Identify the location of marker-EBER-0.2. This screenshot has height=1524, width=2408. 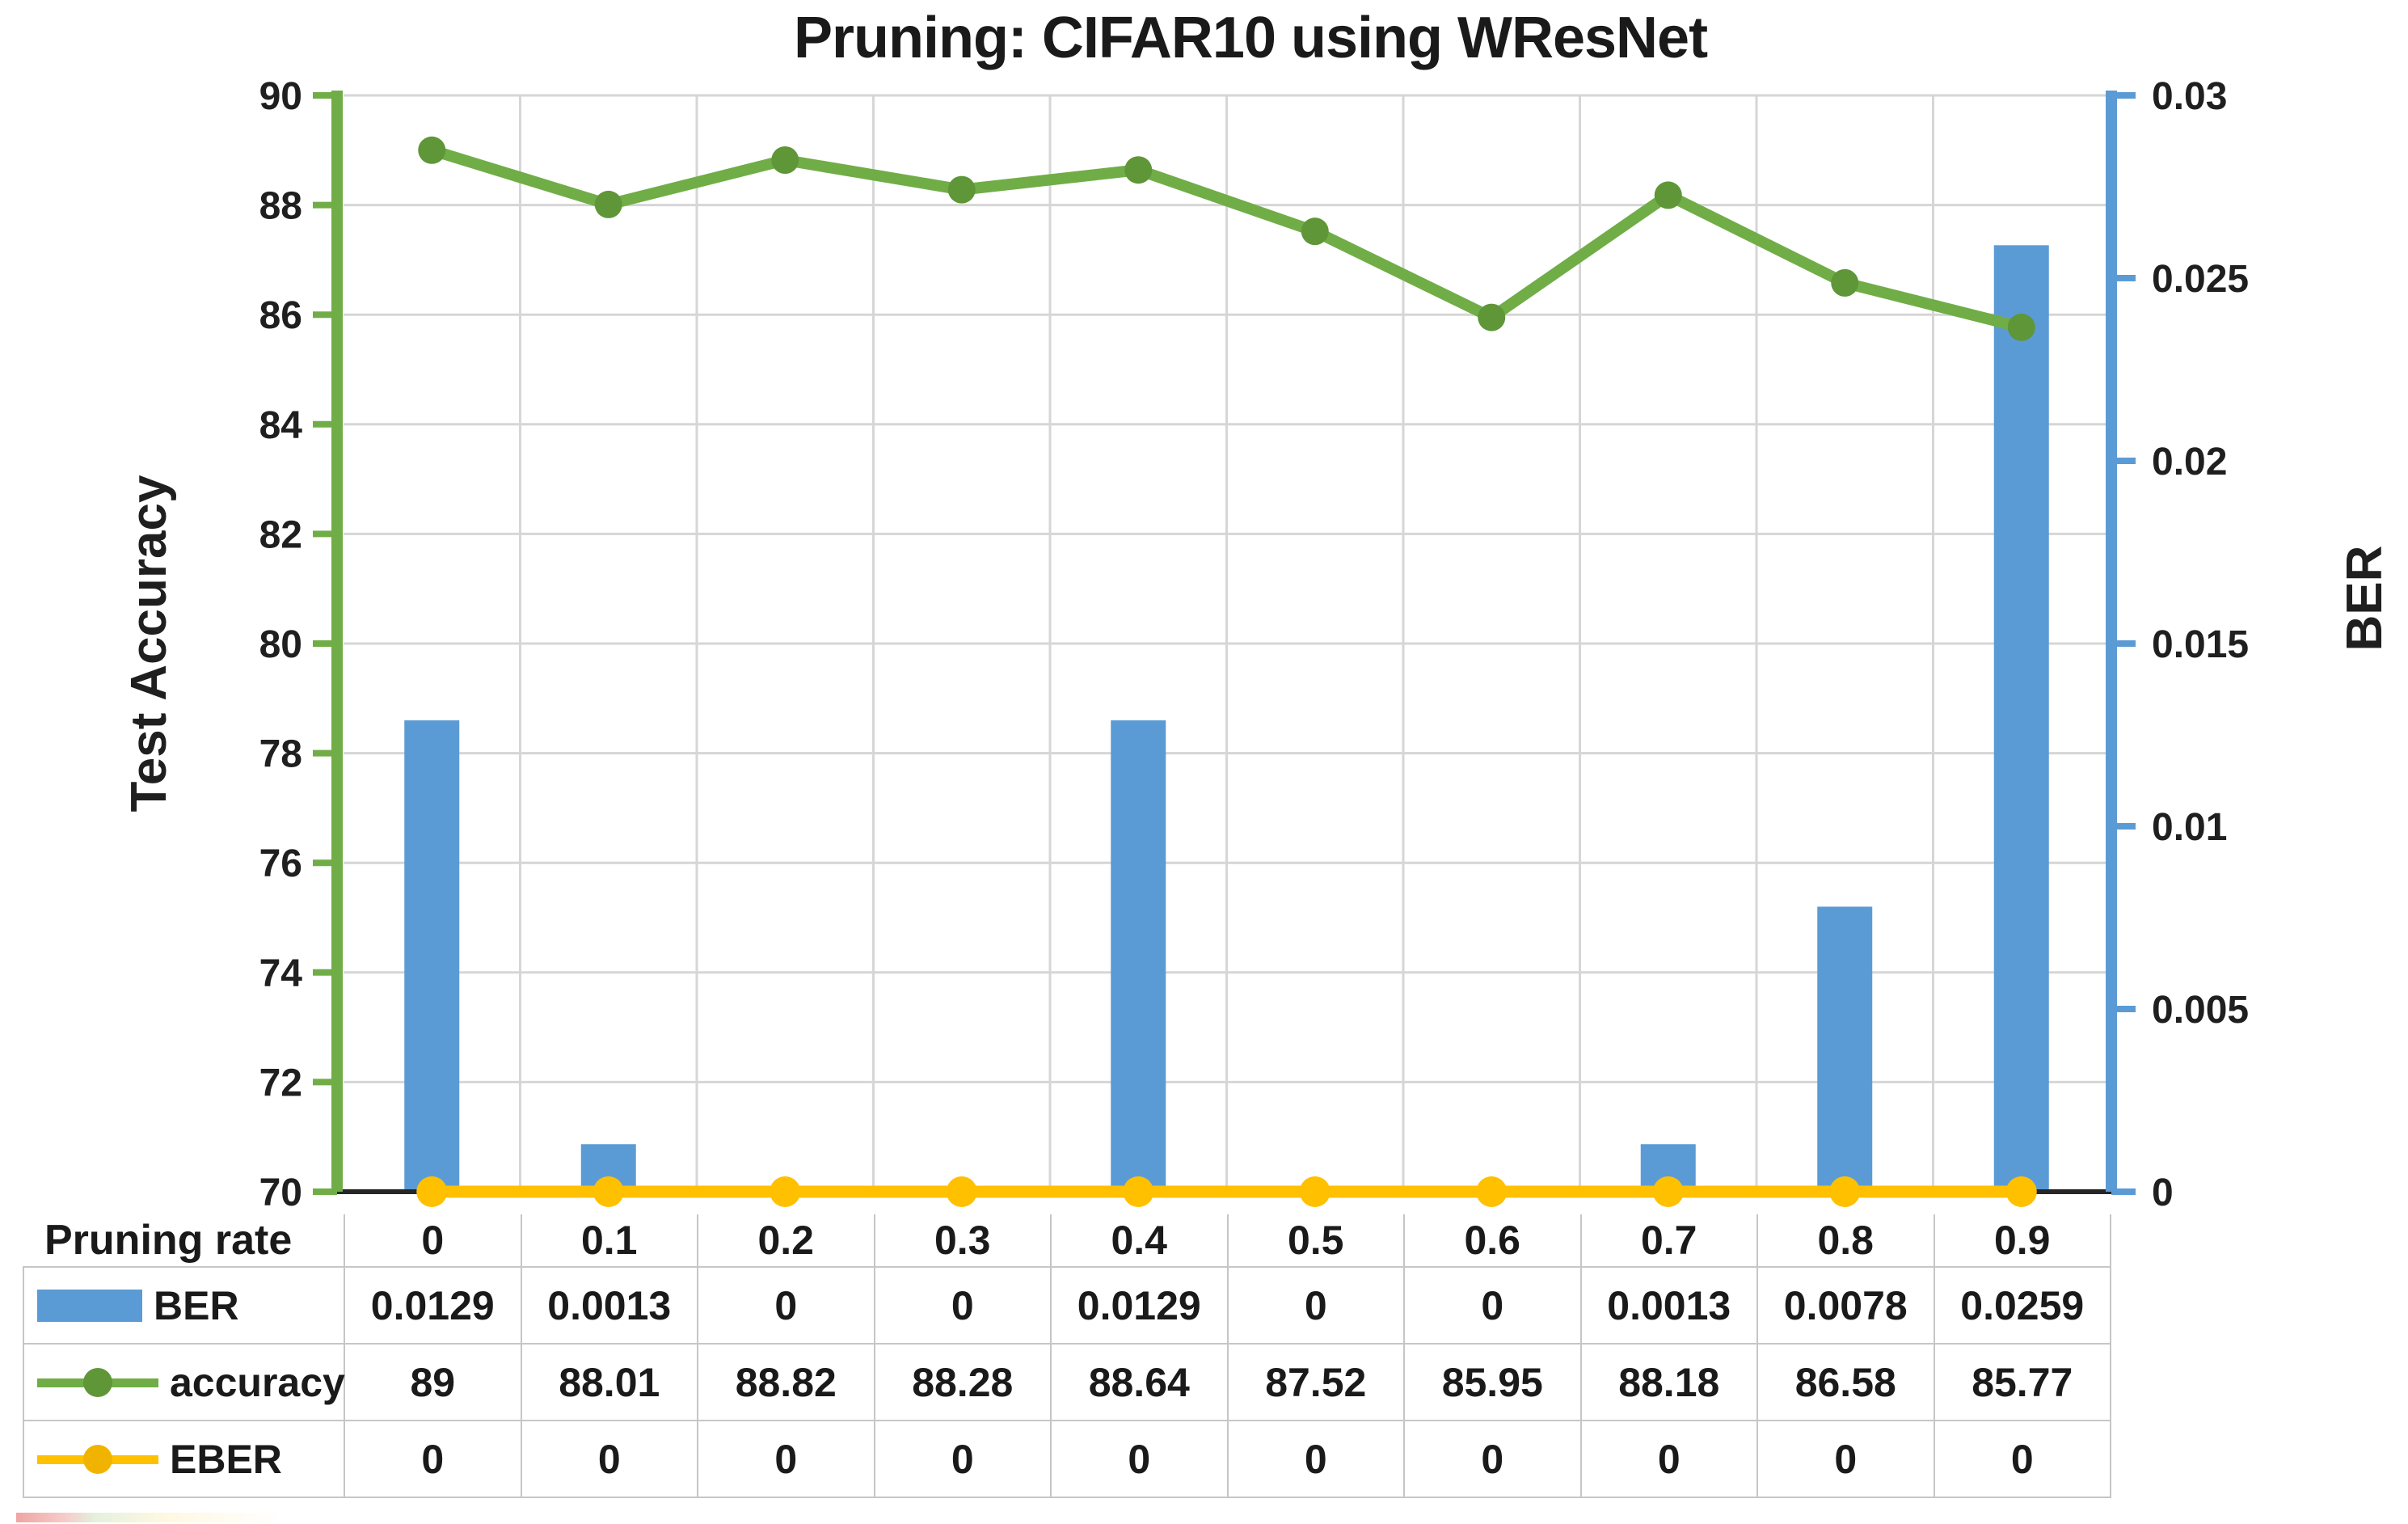
(785, 1191).